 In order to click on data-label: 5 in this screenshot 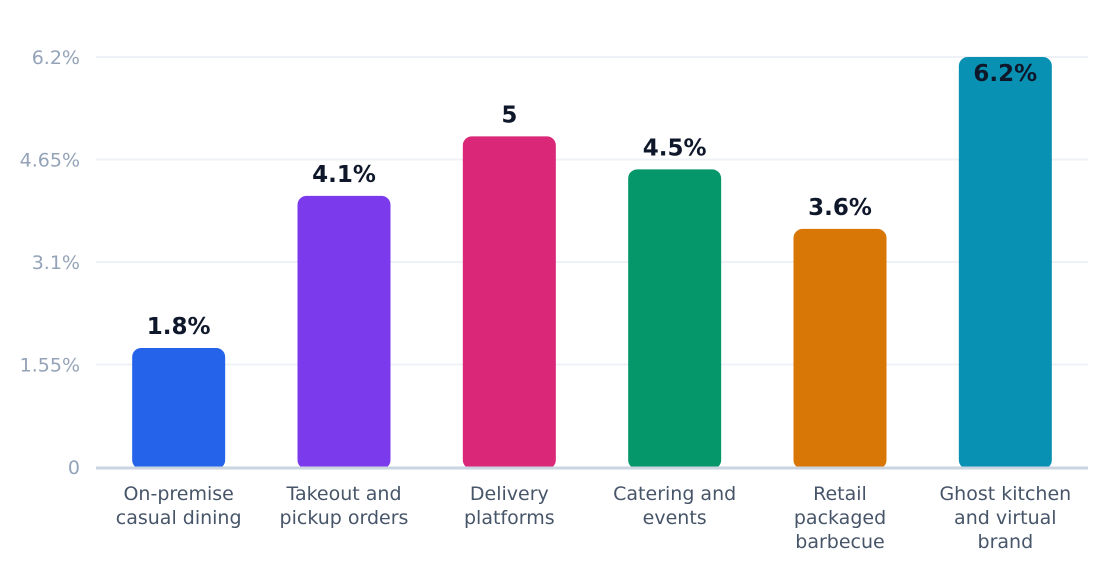, I will do `click(509, 115)`.